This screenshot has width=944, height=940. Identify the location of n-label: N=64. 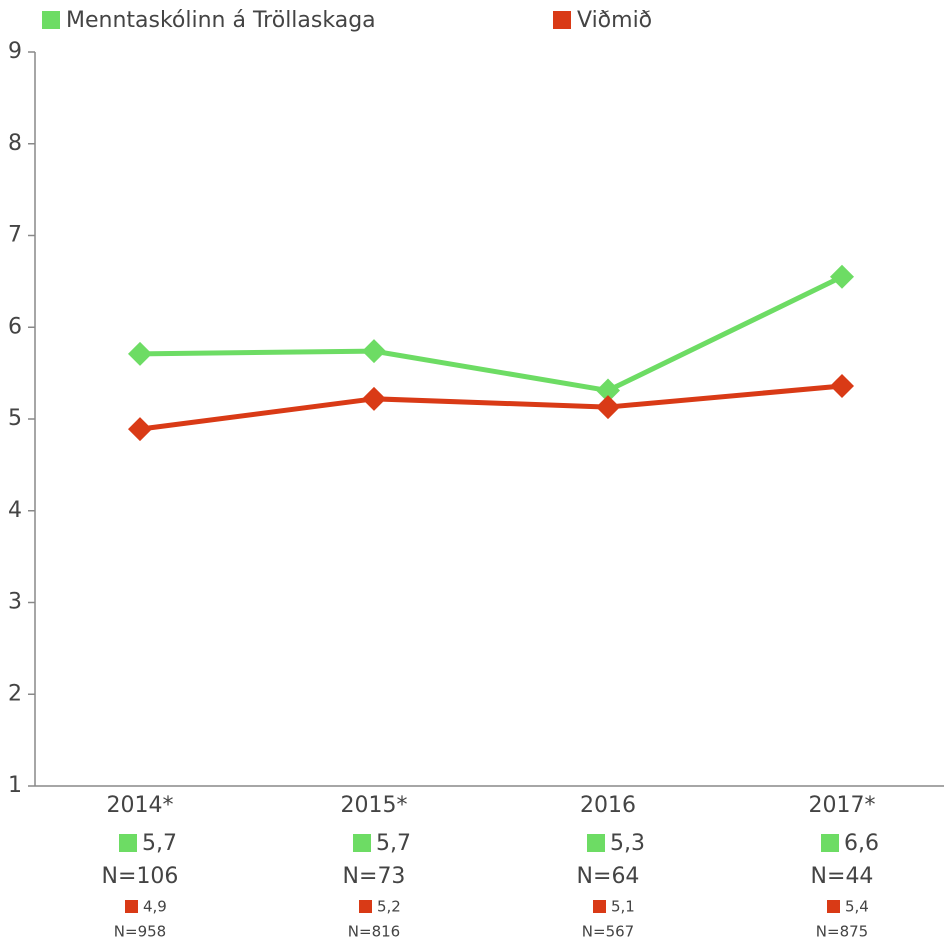
(608, 876).